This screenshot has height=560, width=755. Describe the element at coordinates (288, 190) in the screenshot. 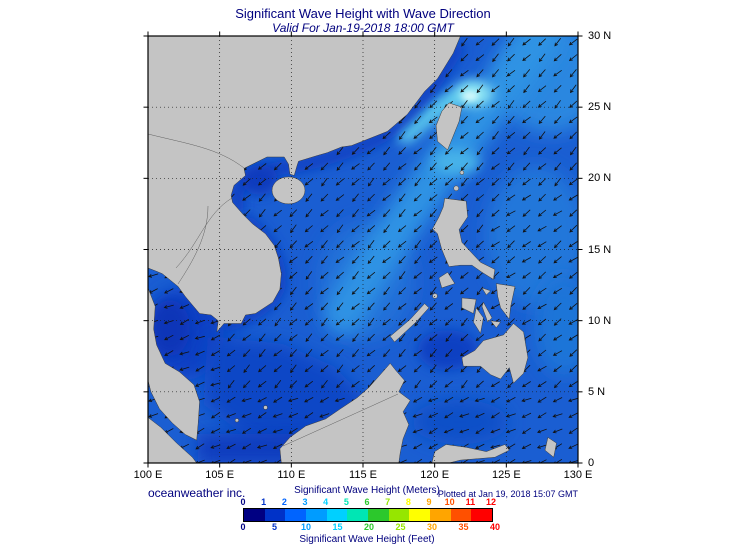

I see `land-hainan` at that location.